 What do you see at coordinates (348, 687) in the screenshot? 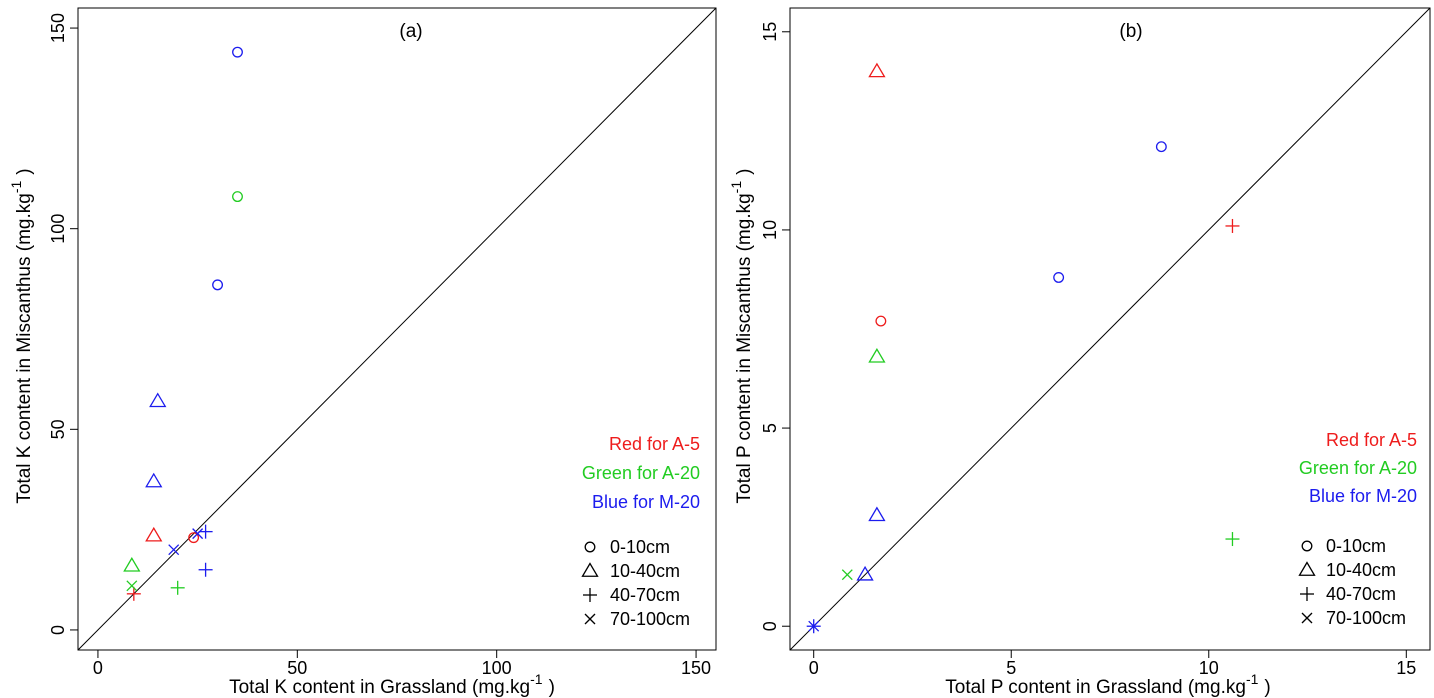
I see `x-axis-title-a-main: Total K content in Grassland` at bounding box center [348, 687].